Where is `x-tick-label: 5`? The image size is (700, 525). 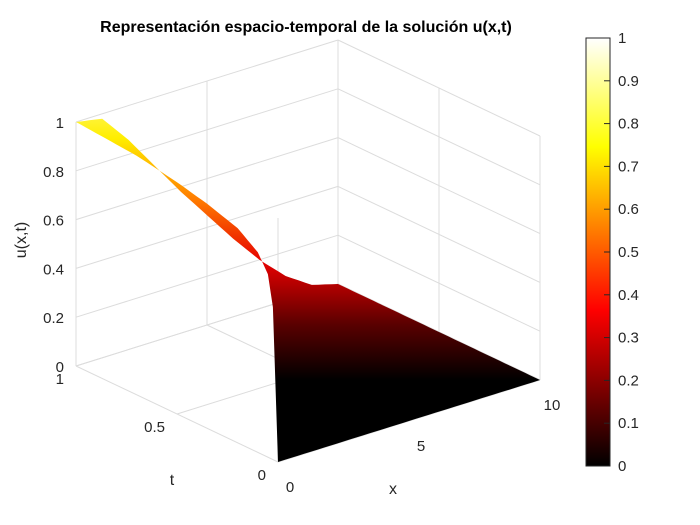 x-tick-label: 5 is located at coordinates (421, 446).